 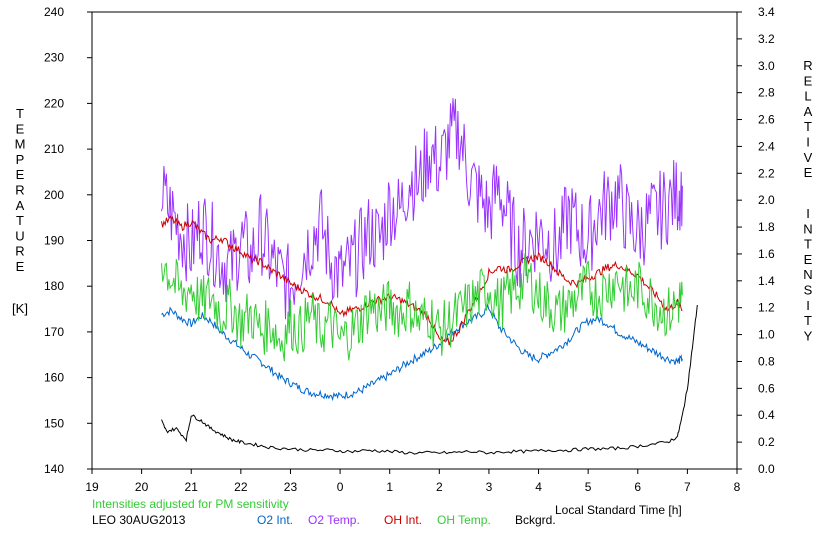 What do you see at coordinates (535, 520) in the screenshot?
I see `legend-entry-bckgrd: Bckgrd.` at bounding box center [535, 520].